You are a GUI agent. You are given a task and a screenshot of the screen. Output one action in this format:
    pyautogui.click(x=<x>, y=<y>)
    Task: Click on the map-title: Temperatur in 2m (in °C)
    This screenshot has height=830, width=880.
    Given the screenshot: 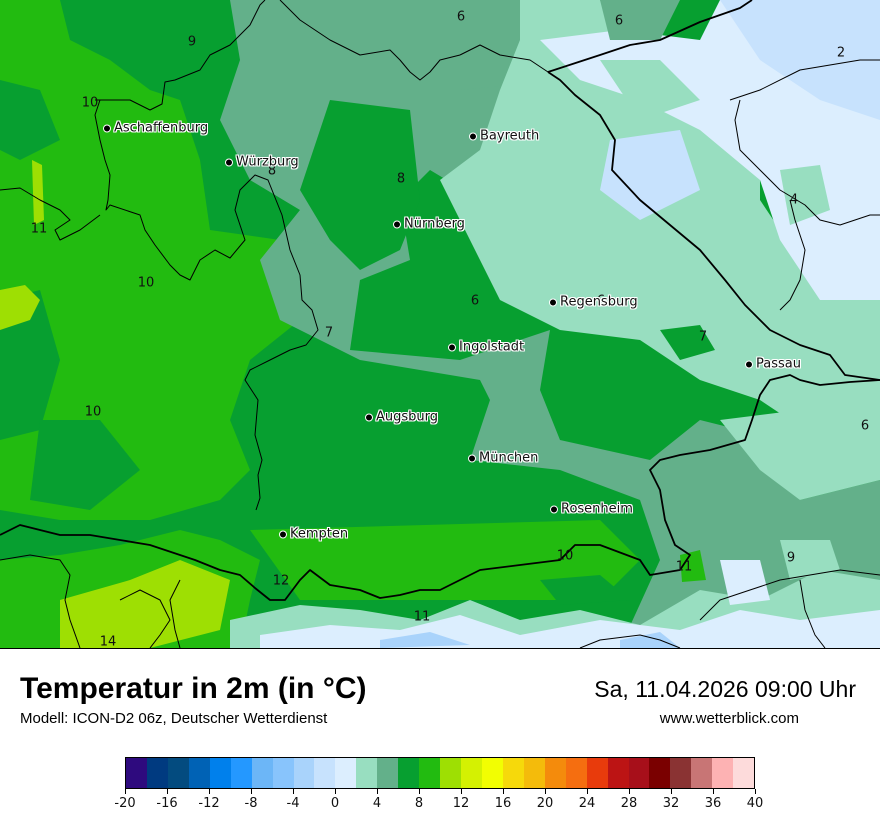 What is the action you would take?
    pyautogui.click(x=193, y=688)
    